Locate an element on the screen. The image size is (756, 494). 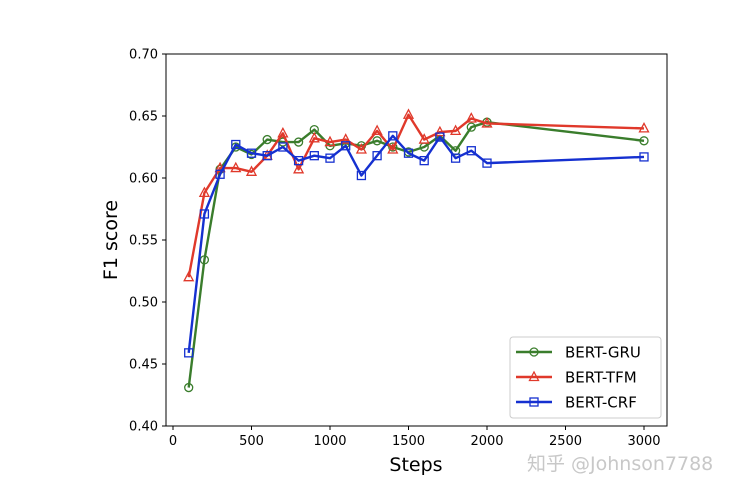
legend-label: BERT-GRU is located at coordinates (603, 353).